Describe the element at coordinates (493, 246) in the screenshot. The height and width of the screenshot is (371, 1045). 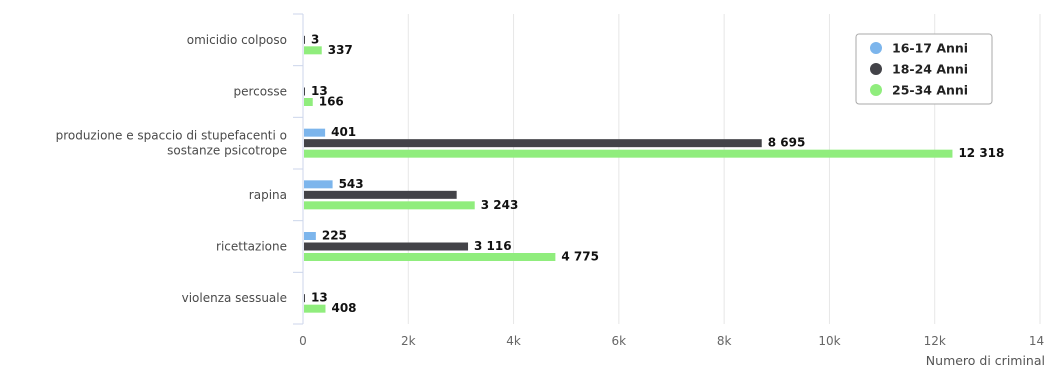
I see `data-label: 3 116` at that location.